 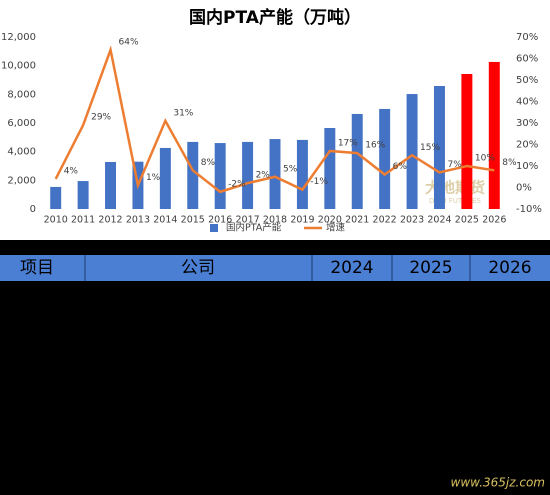 What do you see at coordinates (527, 59) in the screenshot?
I see `y2-tick-label: 60%` at bounding box center [527, 59].